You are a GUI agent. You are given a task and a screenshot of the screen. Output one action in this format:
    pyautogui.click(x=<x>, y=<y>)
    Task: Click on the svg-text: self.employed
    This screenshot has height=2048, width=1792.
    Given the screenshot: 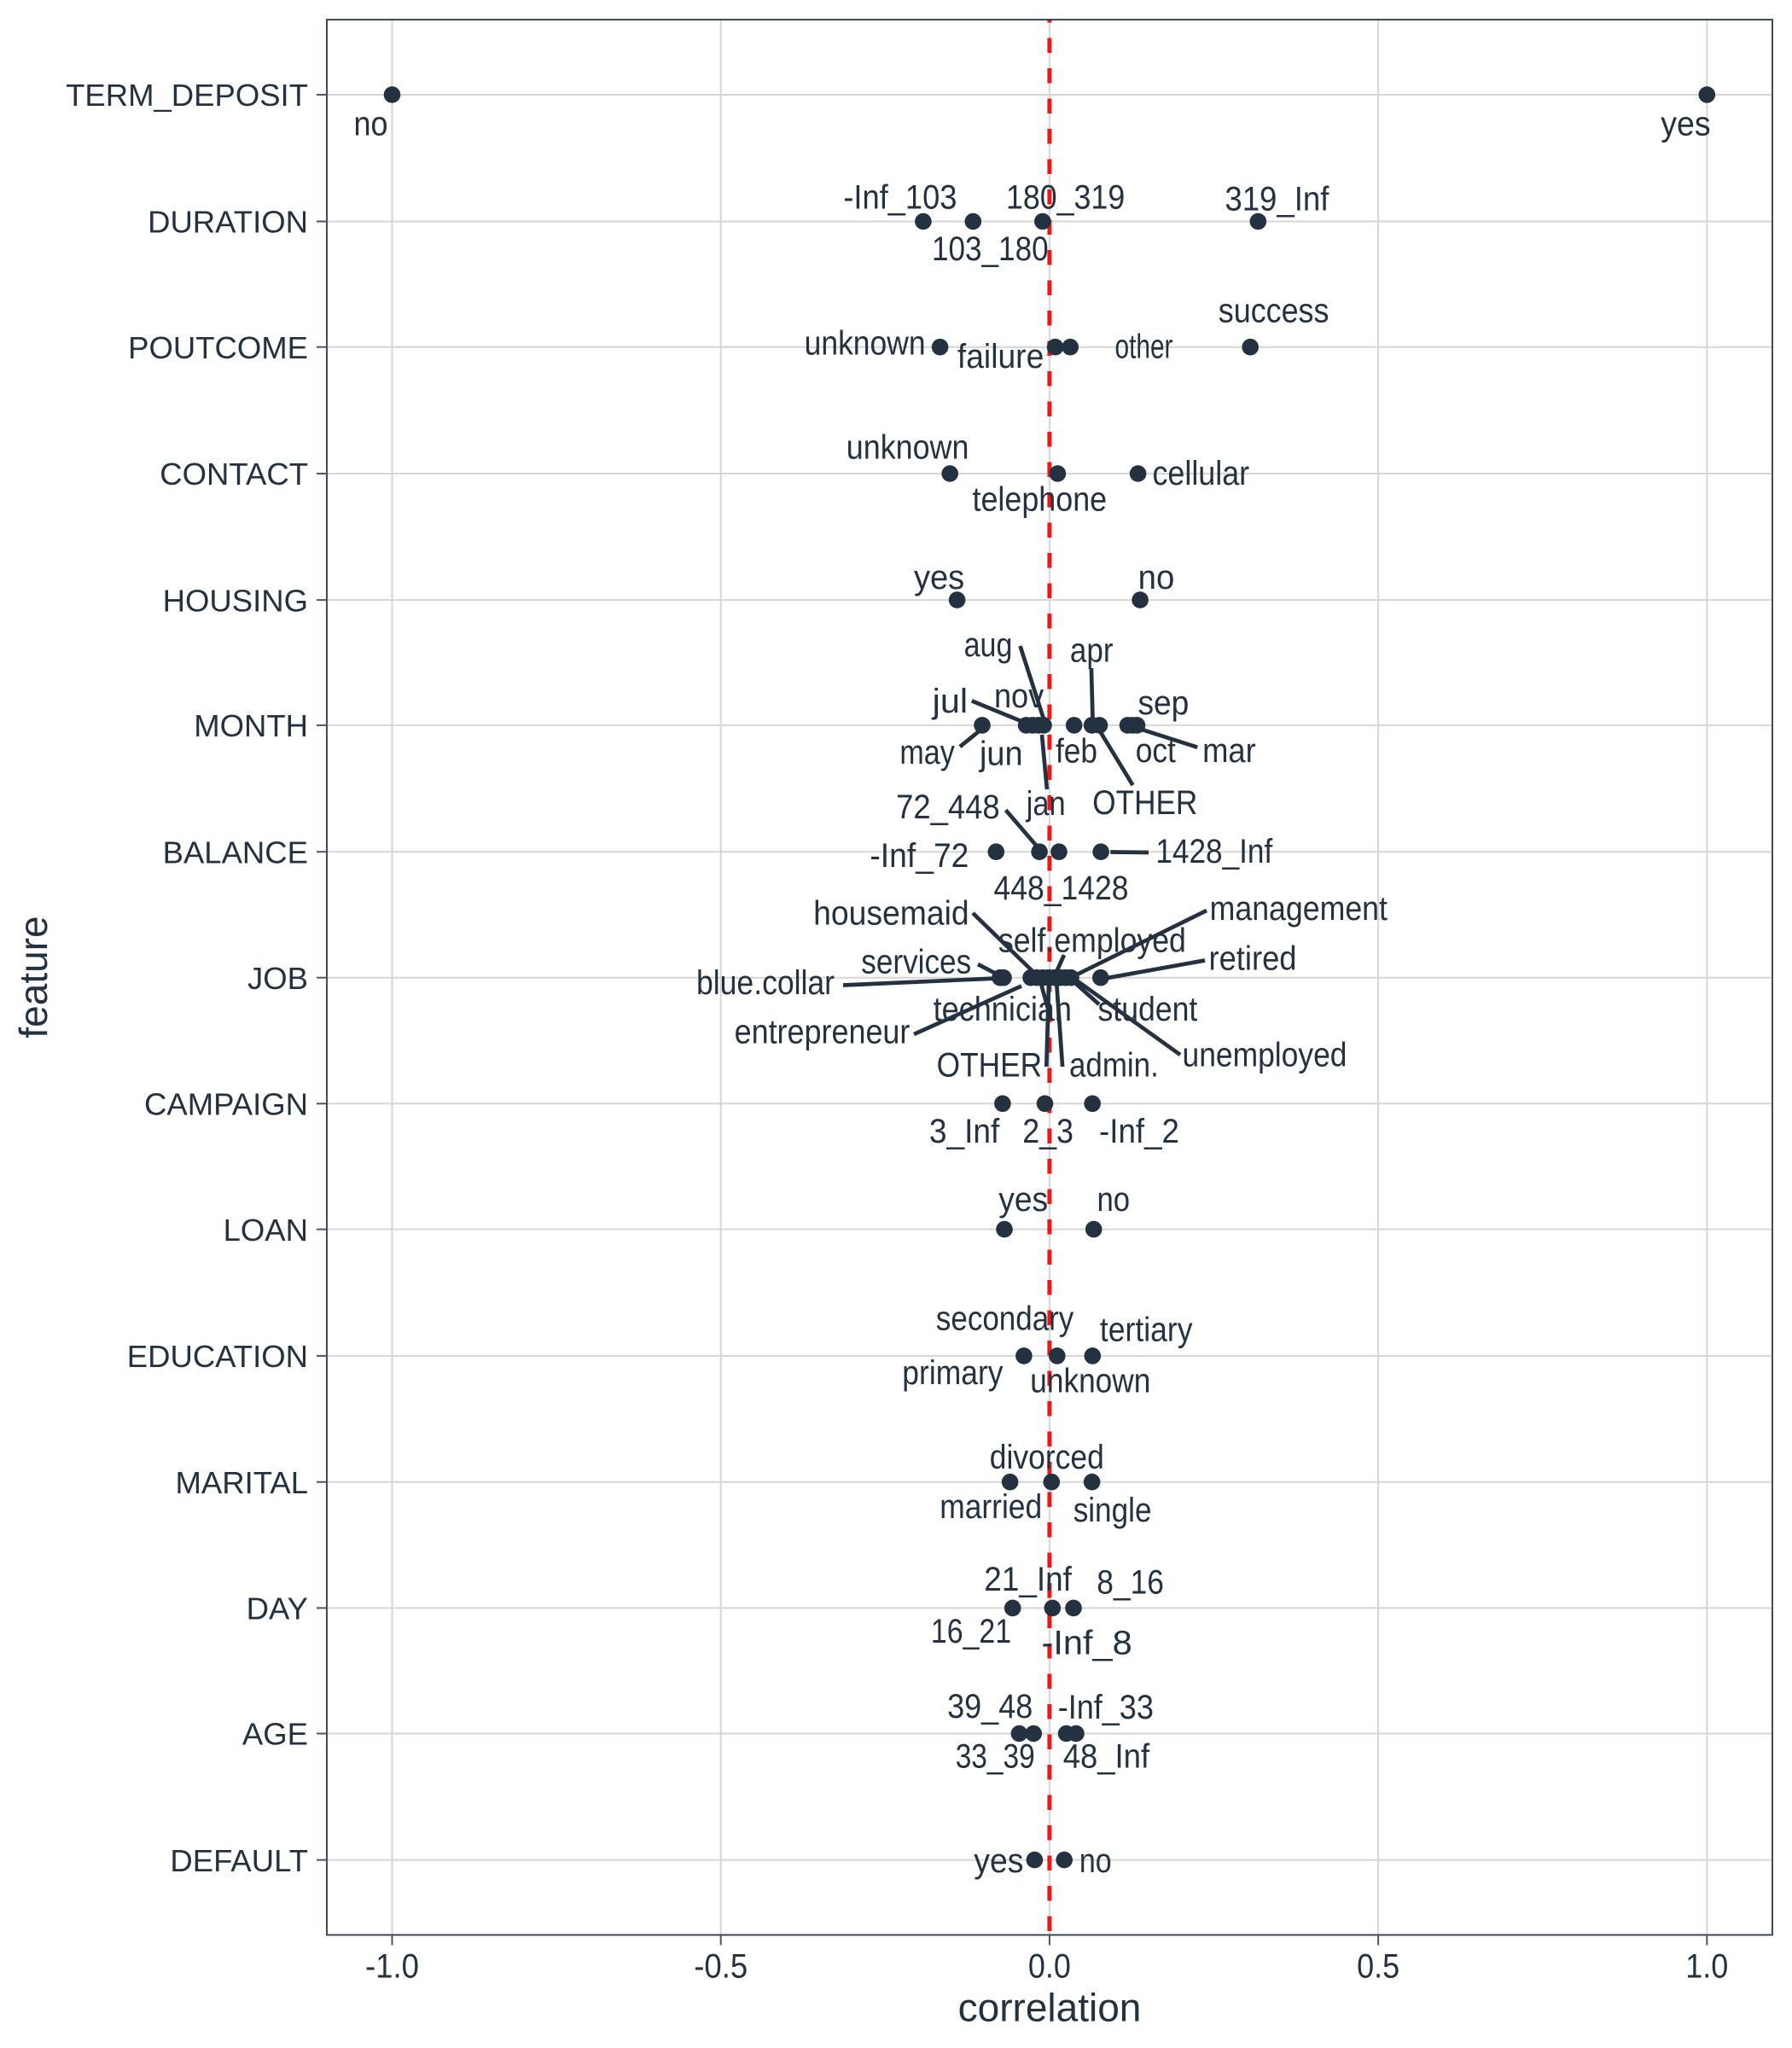 What is the action you would take?
    pyautogui.click(x=1092, y=941)
    